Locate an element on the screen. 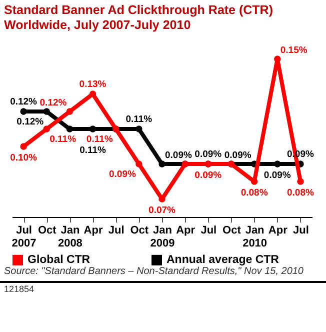 Image resolution: width=326 pixels, height=332 pixels. x-tick-label: Jan 2008 is located at coordinates (70, 237).